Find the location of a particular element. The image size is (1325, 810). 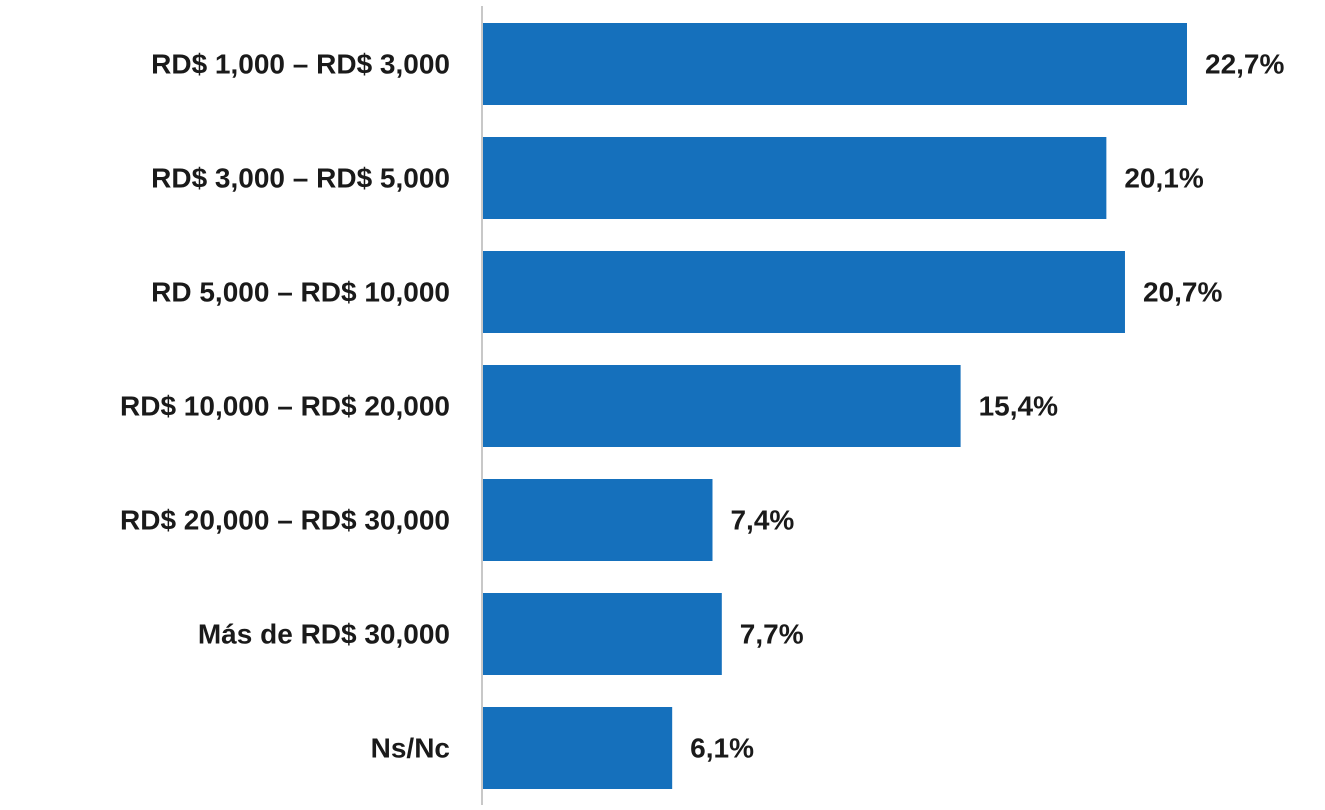

category-label: RD$ 20,000 – RD$ 30,000 is located at coordinates (285, 520).